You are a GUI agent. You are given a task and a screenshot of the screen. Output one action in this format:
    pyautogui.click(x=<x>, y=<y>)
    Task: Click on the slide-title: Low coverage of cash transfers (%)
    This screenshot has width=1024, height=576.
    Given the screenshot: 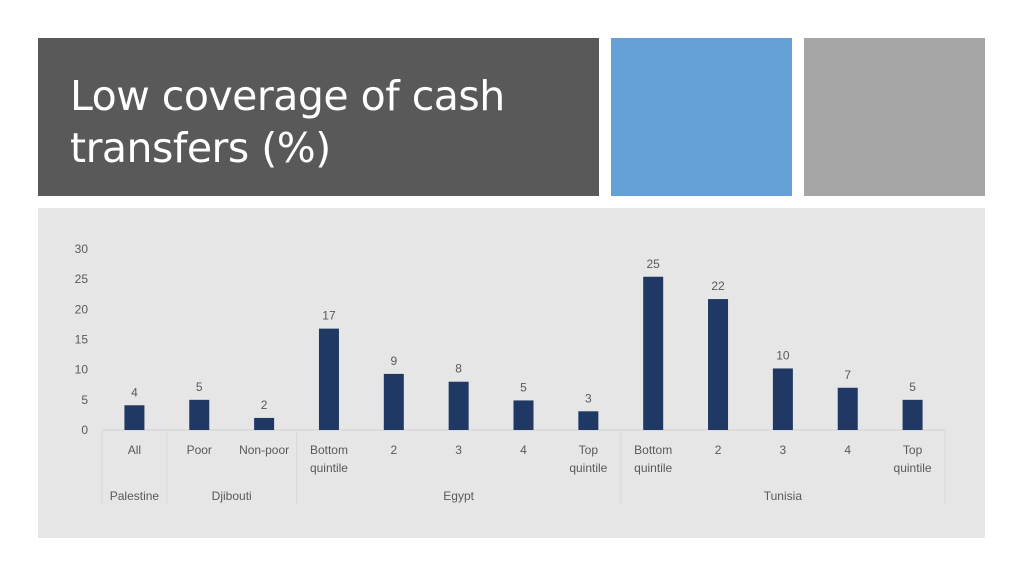 What is the action you would take?
    pyautogui.click(x=287, y=122)
    